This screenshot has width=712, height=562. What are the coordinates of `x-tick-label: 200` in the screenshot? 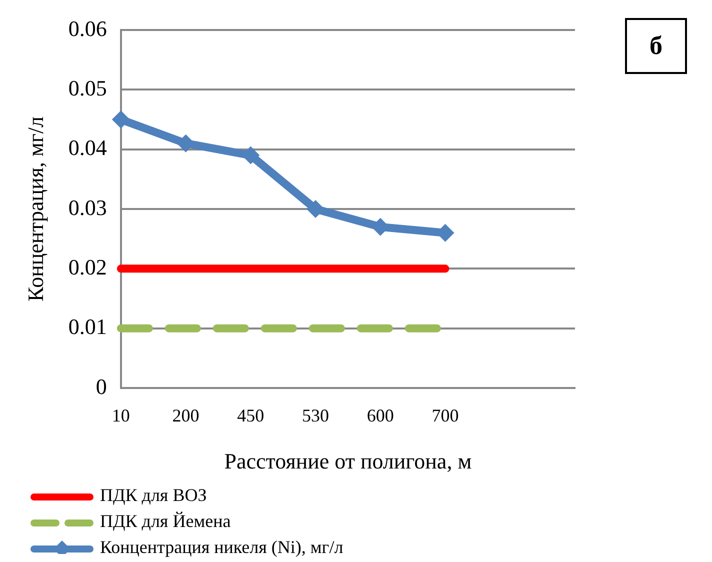 It's located at (186, 416).